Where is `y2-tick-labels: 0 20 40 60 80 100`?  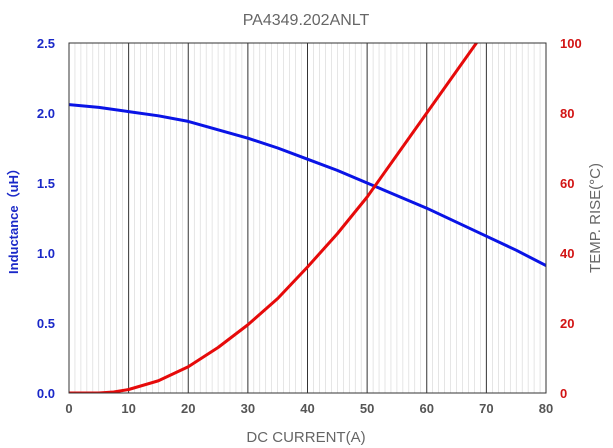 y2-tick-labels: 0 20 40 60 80 100 is located at coordinates (571, 218).